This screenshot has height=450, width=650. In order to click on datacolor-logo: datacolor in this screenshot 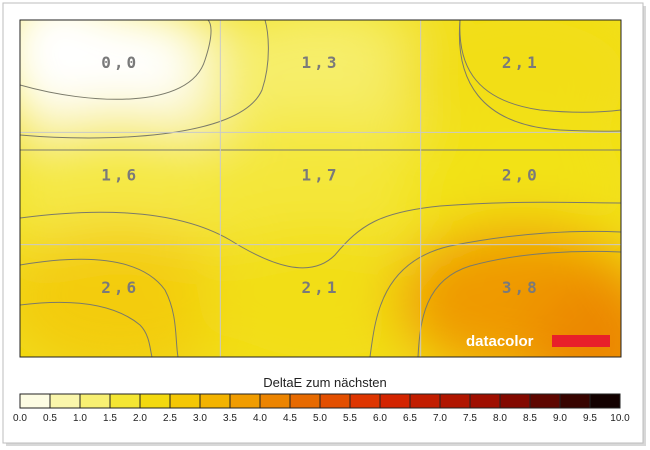, I will do `click(538, 341)`.